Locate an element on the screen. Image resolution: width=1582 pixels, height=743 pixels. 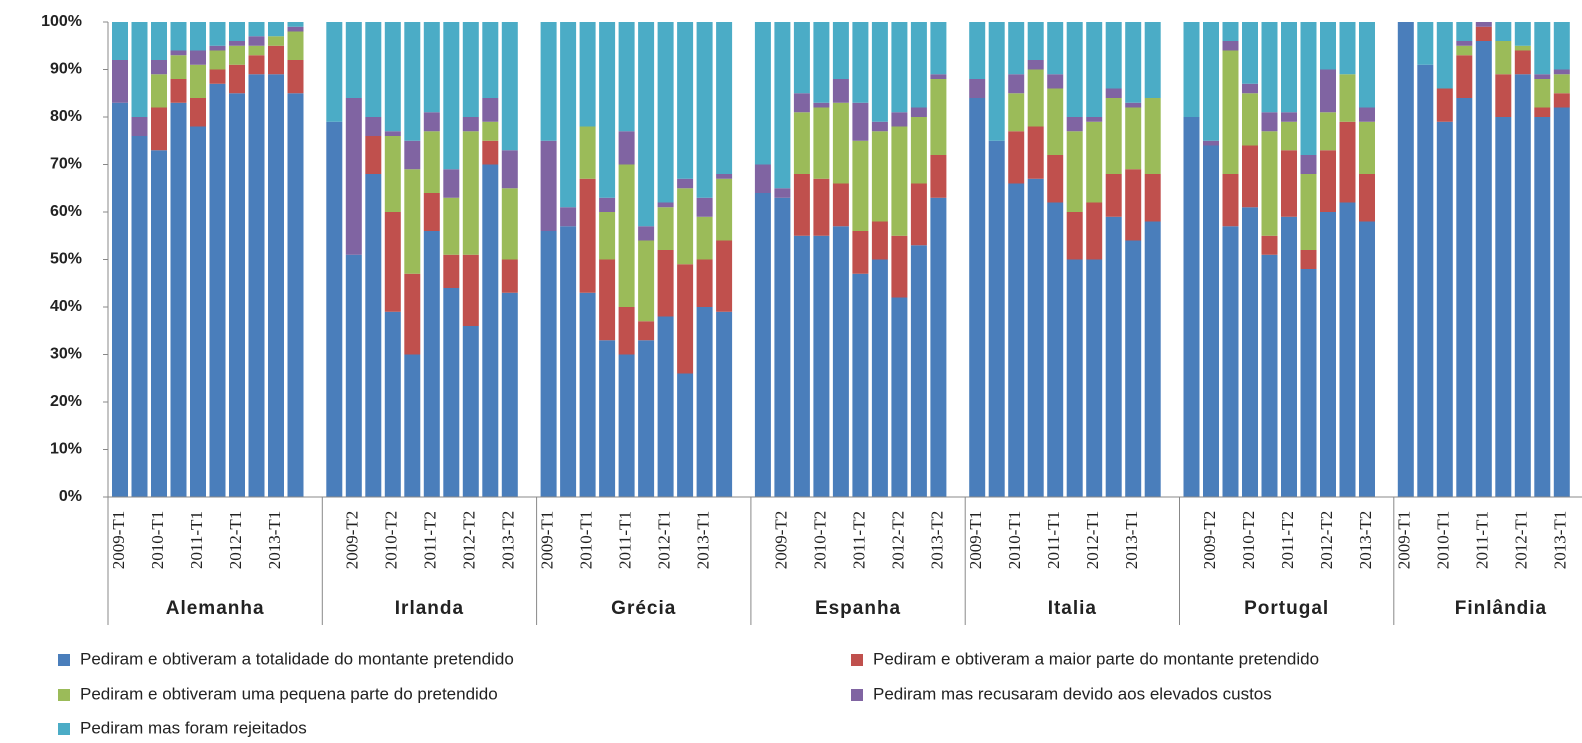
y-tick-label: 80% is located at coordinates (66, 116).